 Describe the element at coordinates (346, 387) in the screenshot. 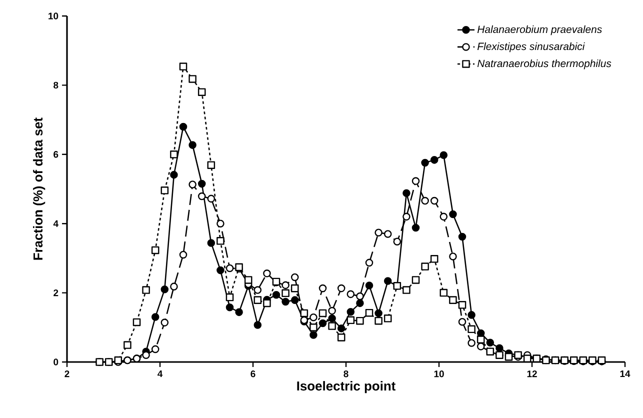

I see `x-axis-title: Isoelectric point` at that location.